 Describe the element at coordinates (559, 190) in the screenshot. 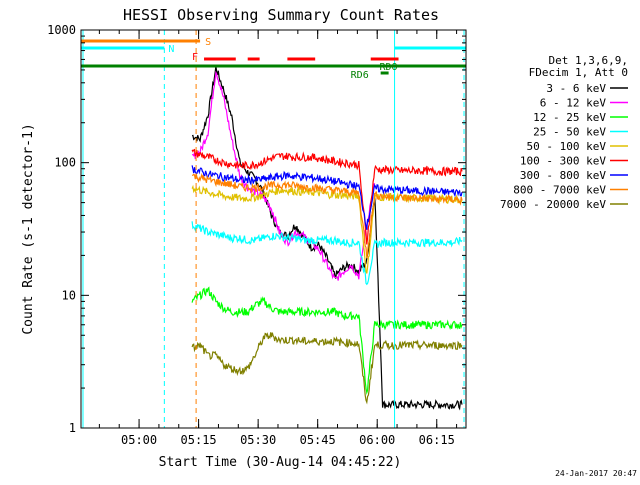

I see `legend-entry-label: 800 - 7000 keV` at that location.